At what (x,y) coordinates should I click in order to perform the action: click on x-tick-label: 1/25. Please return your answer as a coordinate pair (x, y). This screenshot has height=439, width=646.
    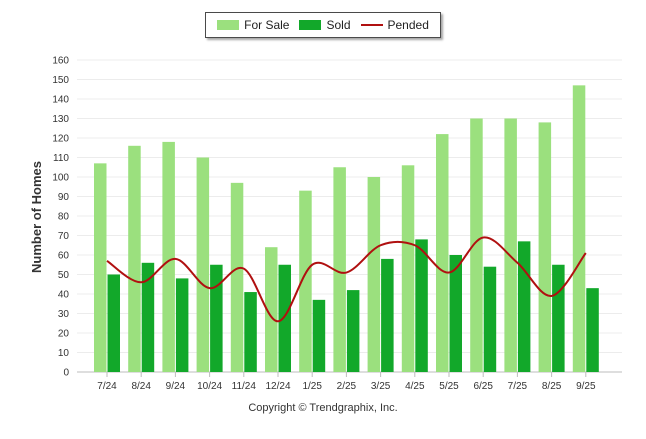
    Looking at the image, I should click on (312, 386).